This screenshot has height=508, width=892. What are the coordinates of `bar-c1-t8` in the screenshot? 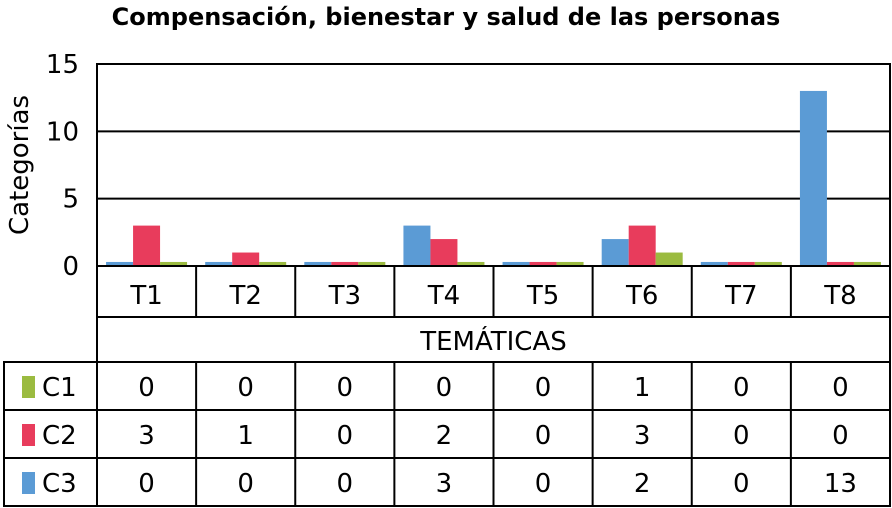 It's located at (867, 263).